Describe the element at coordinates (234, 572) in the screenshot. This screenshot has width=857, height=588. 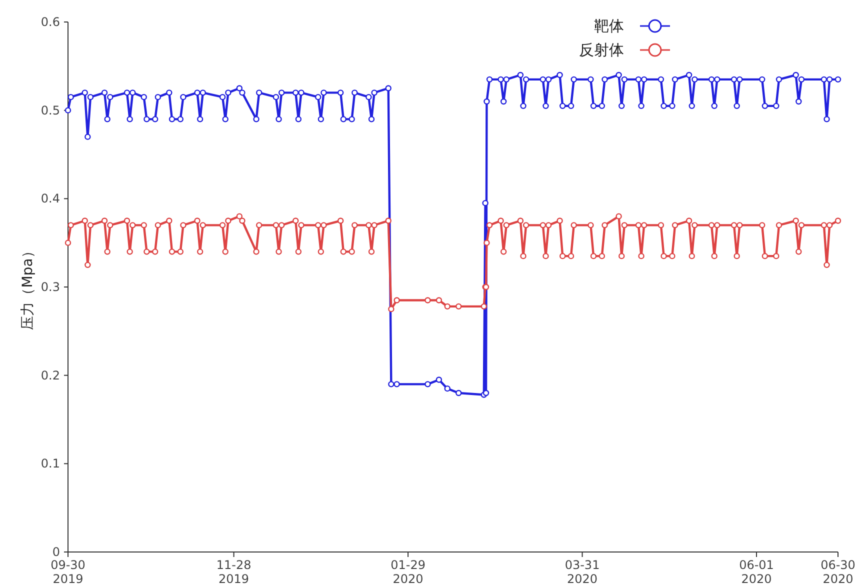
I see `x-tick-label: 11-28 2019` at that location.